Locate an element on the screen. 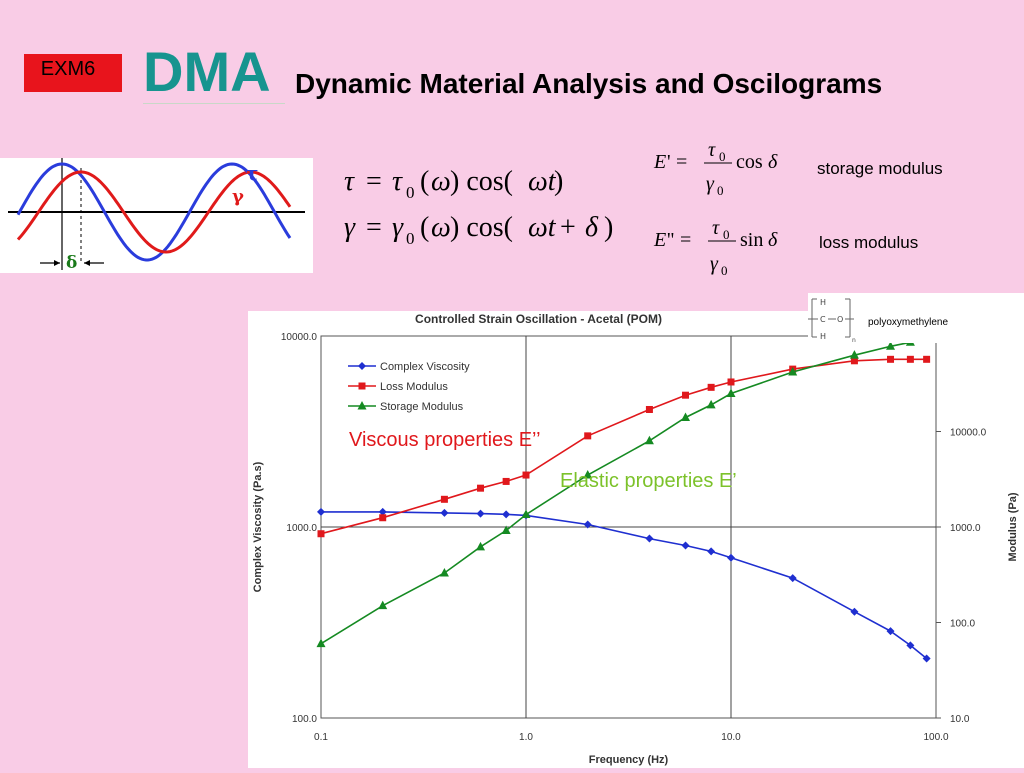  tau-symbol: τ is located at coordinates (251, 173).